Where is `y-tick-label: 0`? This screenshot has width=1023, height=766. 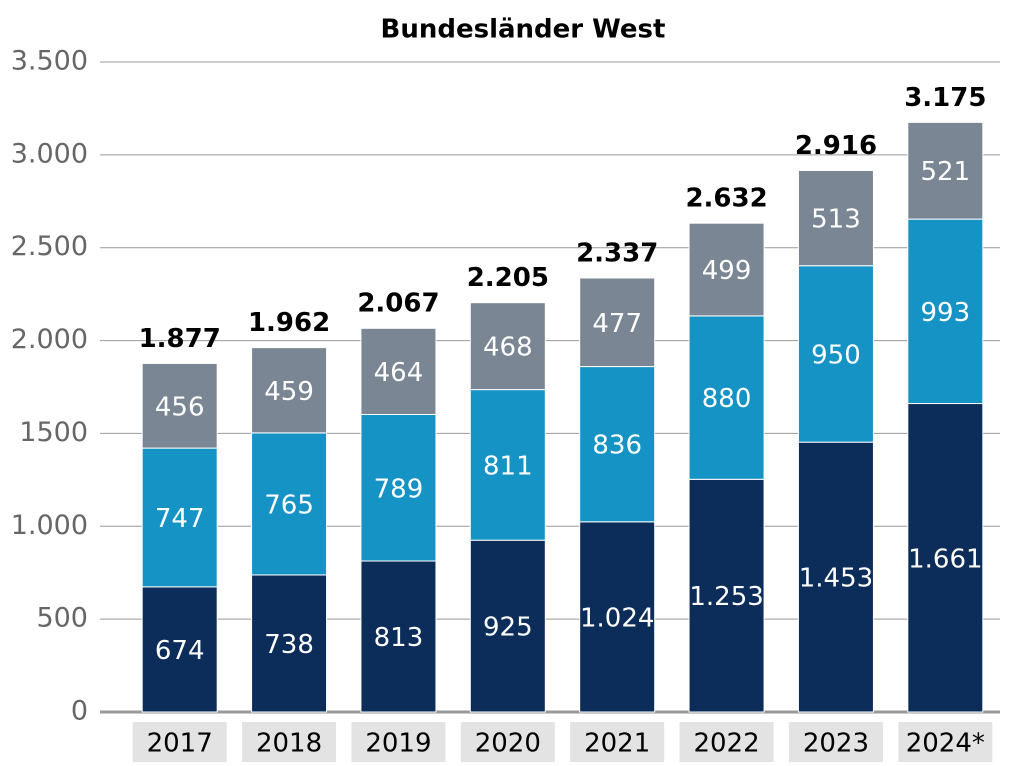 y-tick-label: 0 is located at coordinates (79, 711).